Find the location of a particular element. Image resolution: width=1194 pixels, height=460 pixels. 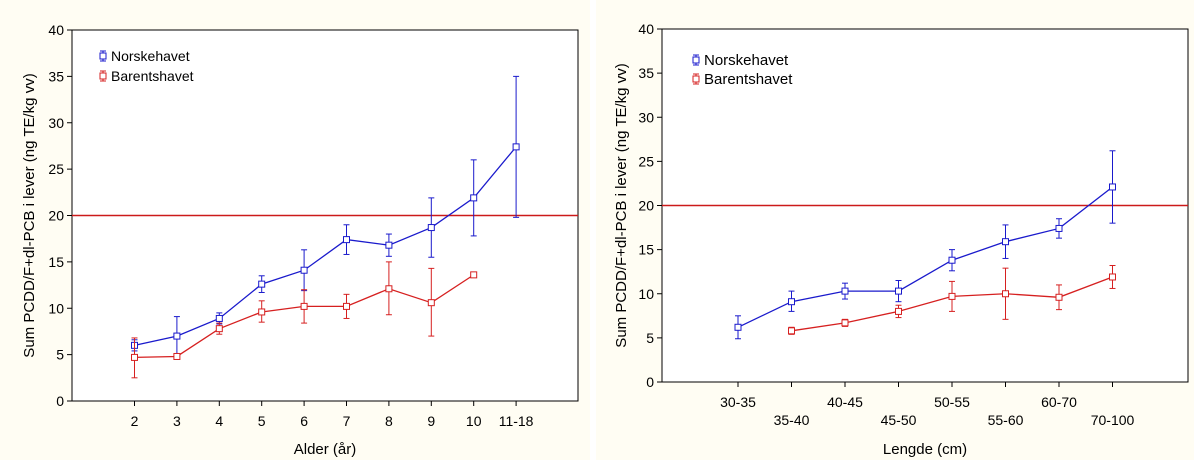

x-tick-label: 5 is located at coordinates (262, 421).